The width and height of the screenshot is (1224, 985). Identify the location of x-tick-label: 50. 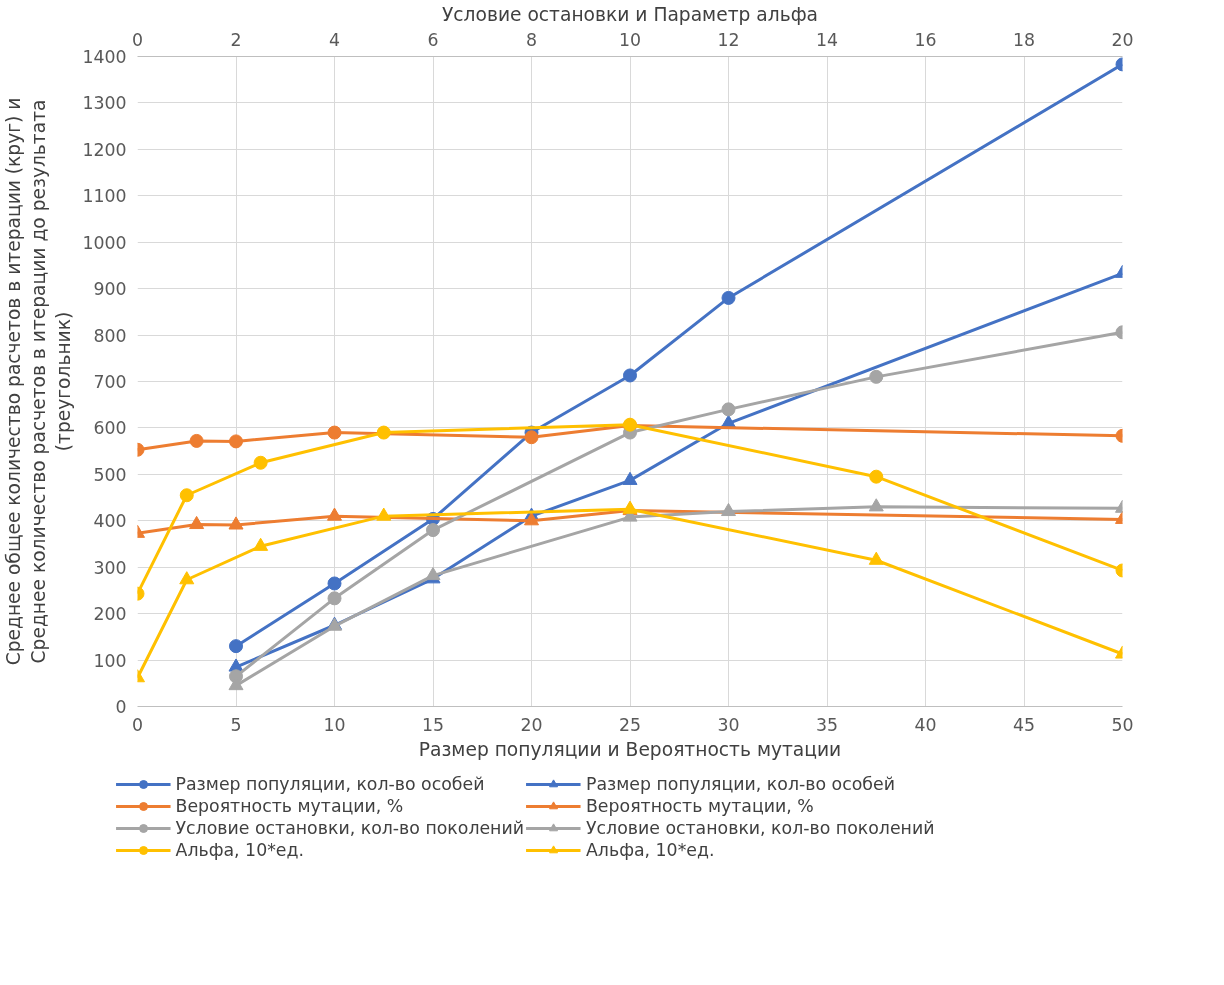
(1122, 724).